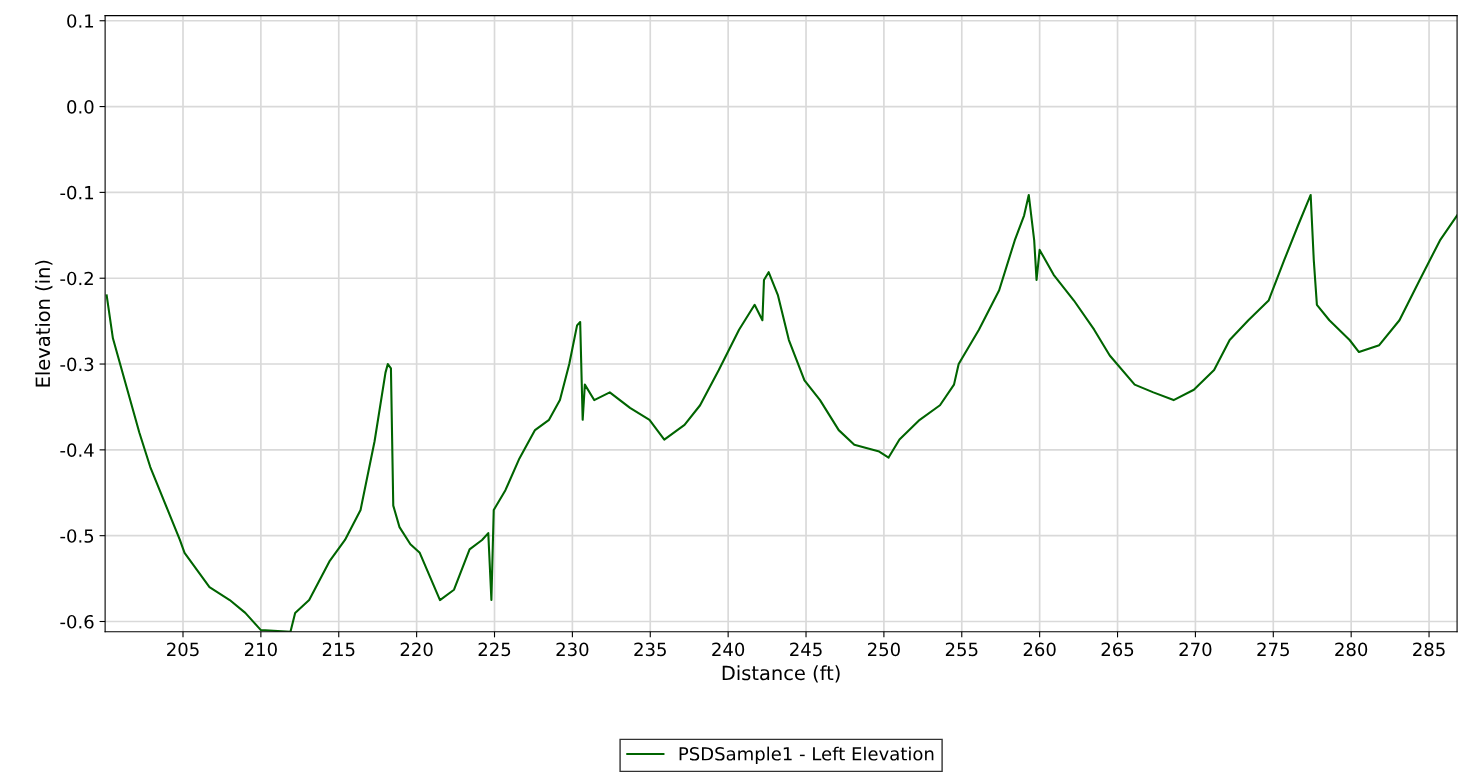  Describe the element at coordinates (416, 649) in the screenshot. I see `x-tick-label: 220` at that location.